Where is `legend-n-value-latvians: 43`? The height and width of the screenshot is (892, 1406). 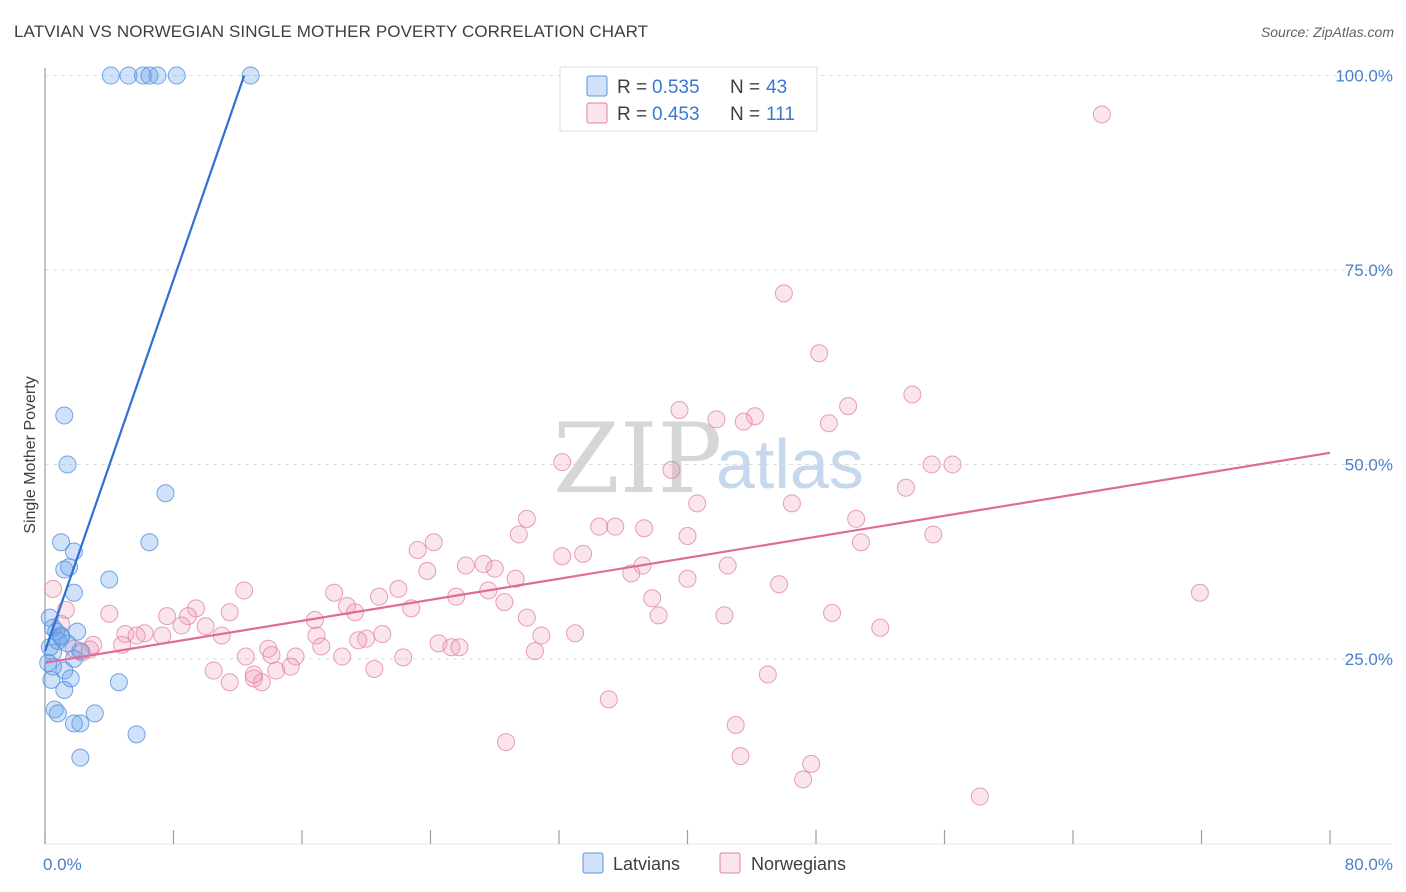 legend-n-value-latvians: 43 is located at coordinates (776, 87).